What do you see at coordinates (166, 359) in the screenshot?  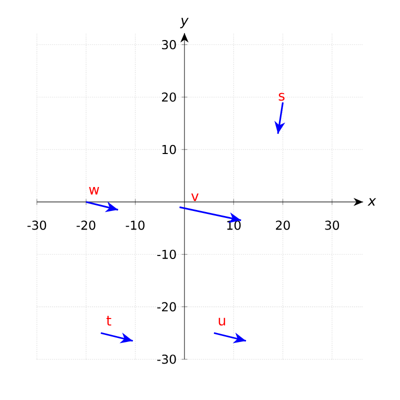 I see `y-tick-label: -30` at bounding box center [166, 359].